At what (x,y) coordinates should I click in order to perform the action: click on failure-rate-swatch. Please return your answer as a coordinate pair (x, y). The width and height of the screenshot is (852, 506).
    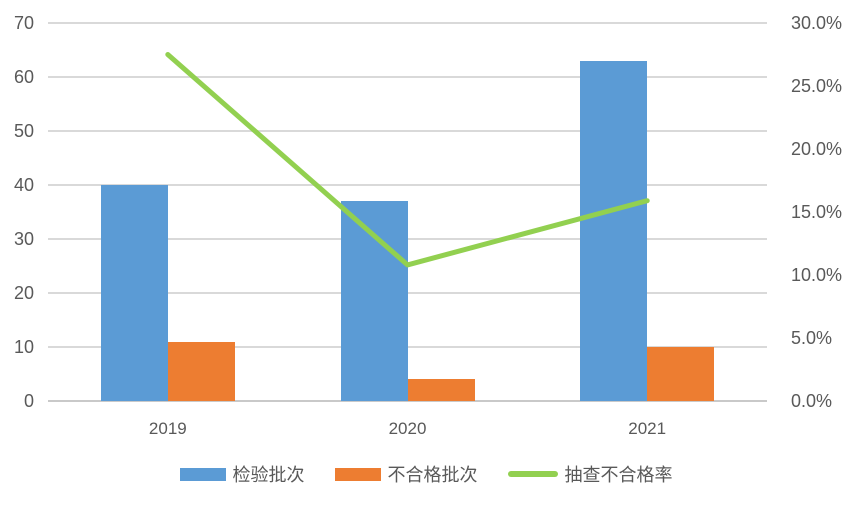
    Looking at the image, I should click on (532, 474).